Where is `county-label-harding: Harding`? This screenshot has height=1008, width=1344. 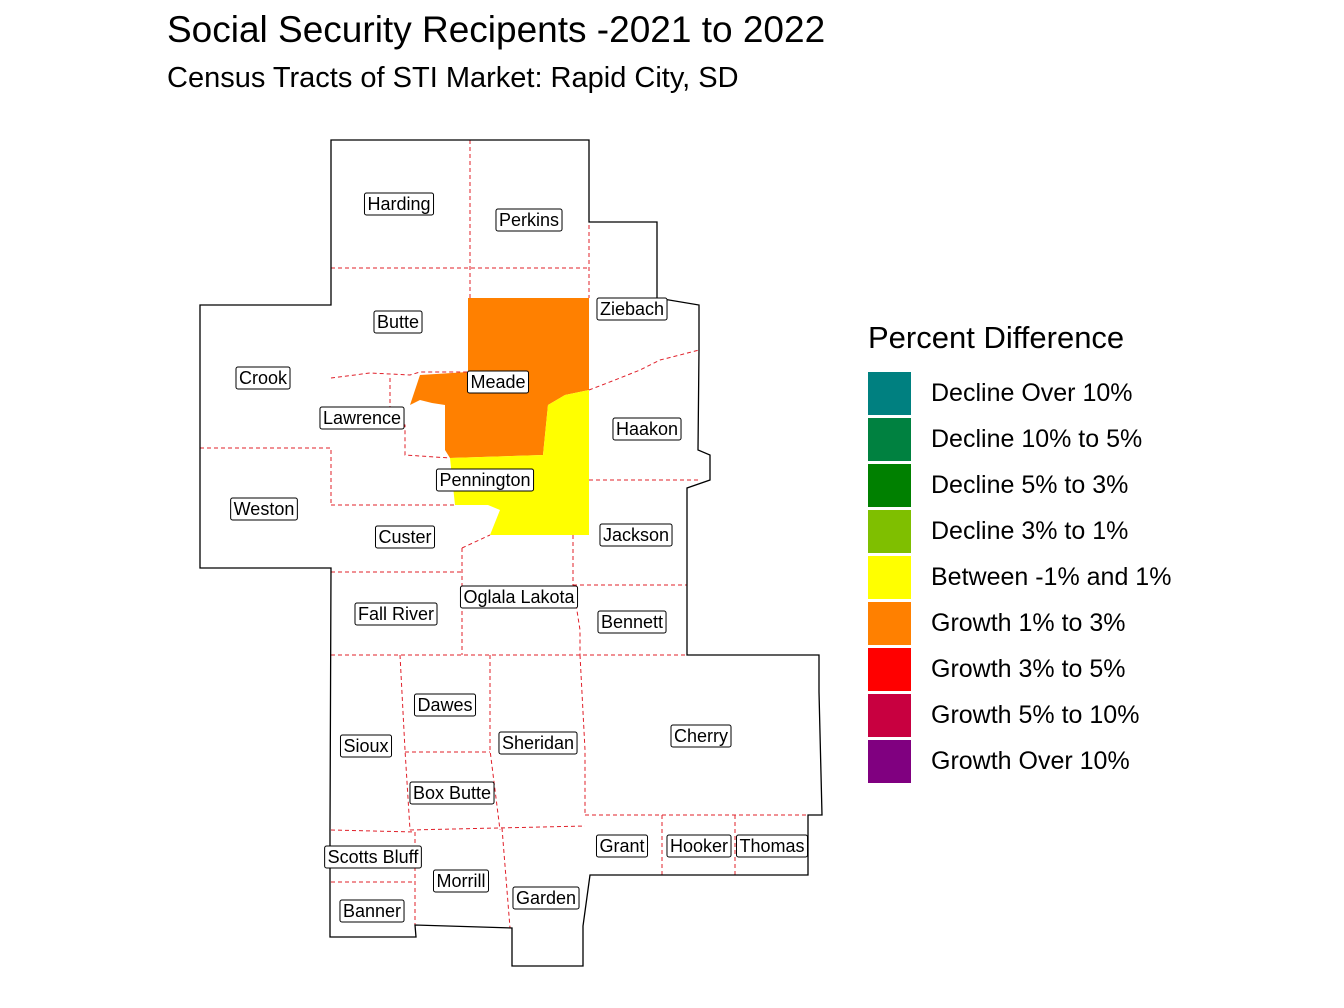 county-label-harding: Harding is located at coordinates (399, 204).